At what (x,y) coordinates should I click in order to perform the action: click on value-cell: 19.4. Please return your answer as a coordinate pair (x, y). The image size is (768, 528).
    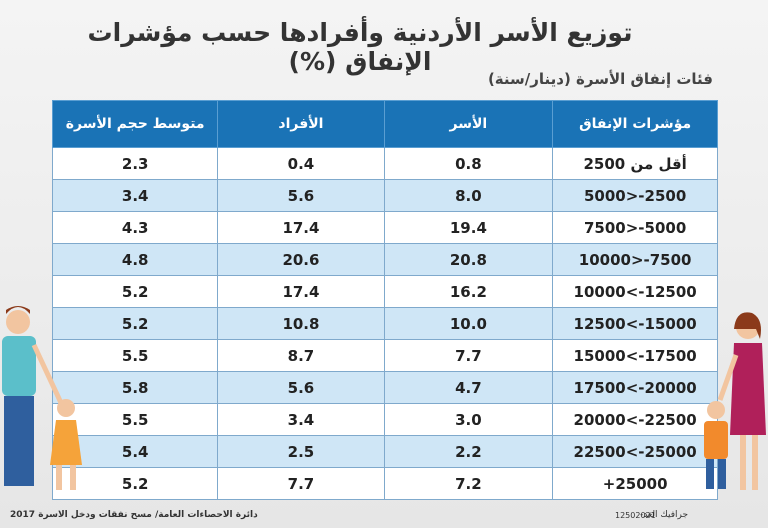
    Looking at the image, I should click on (468, 227).